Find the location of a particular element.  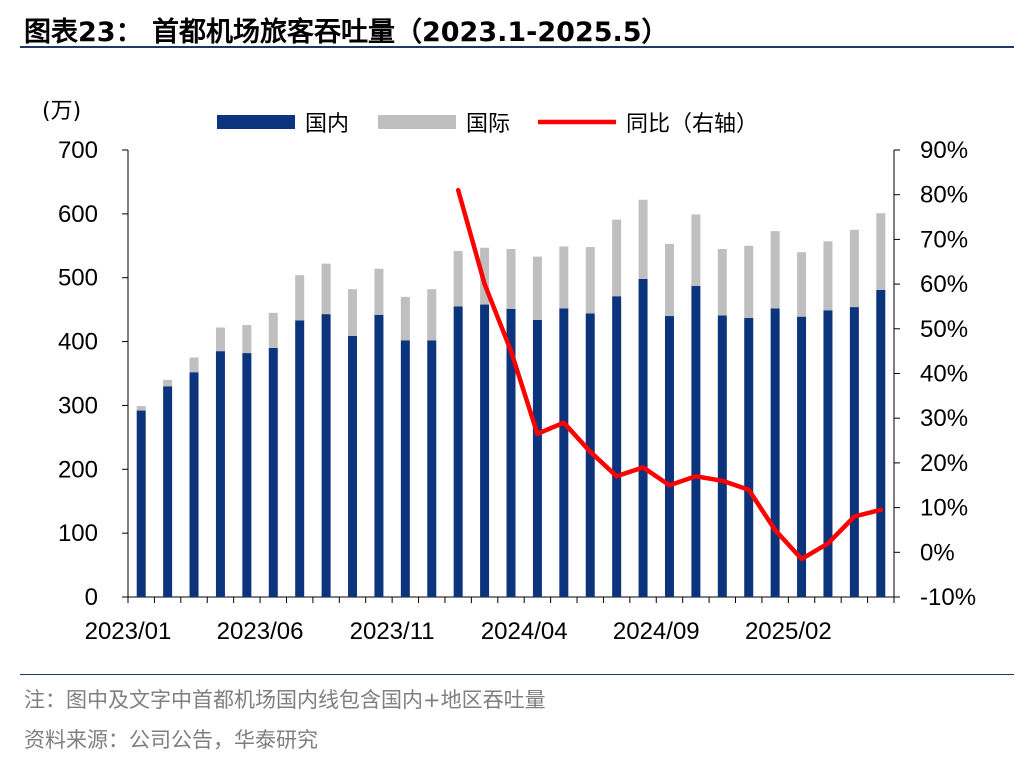

footer-divider is located at coordinates (517, 674).